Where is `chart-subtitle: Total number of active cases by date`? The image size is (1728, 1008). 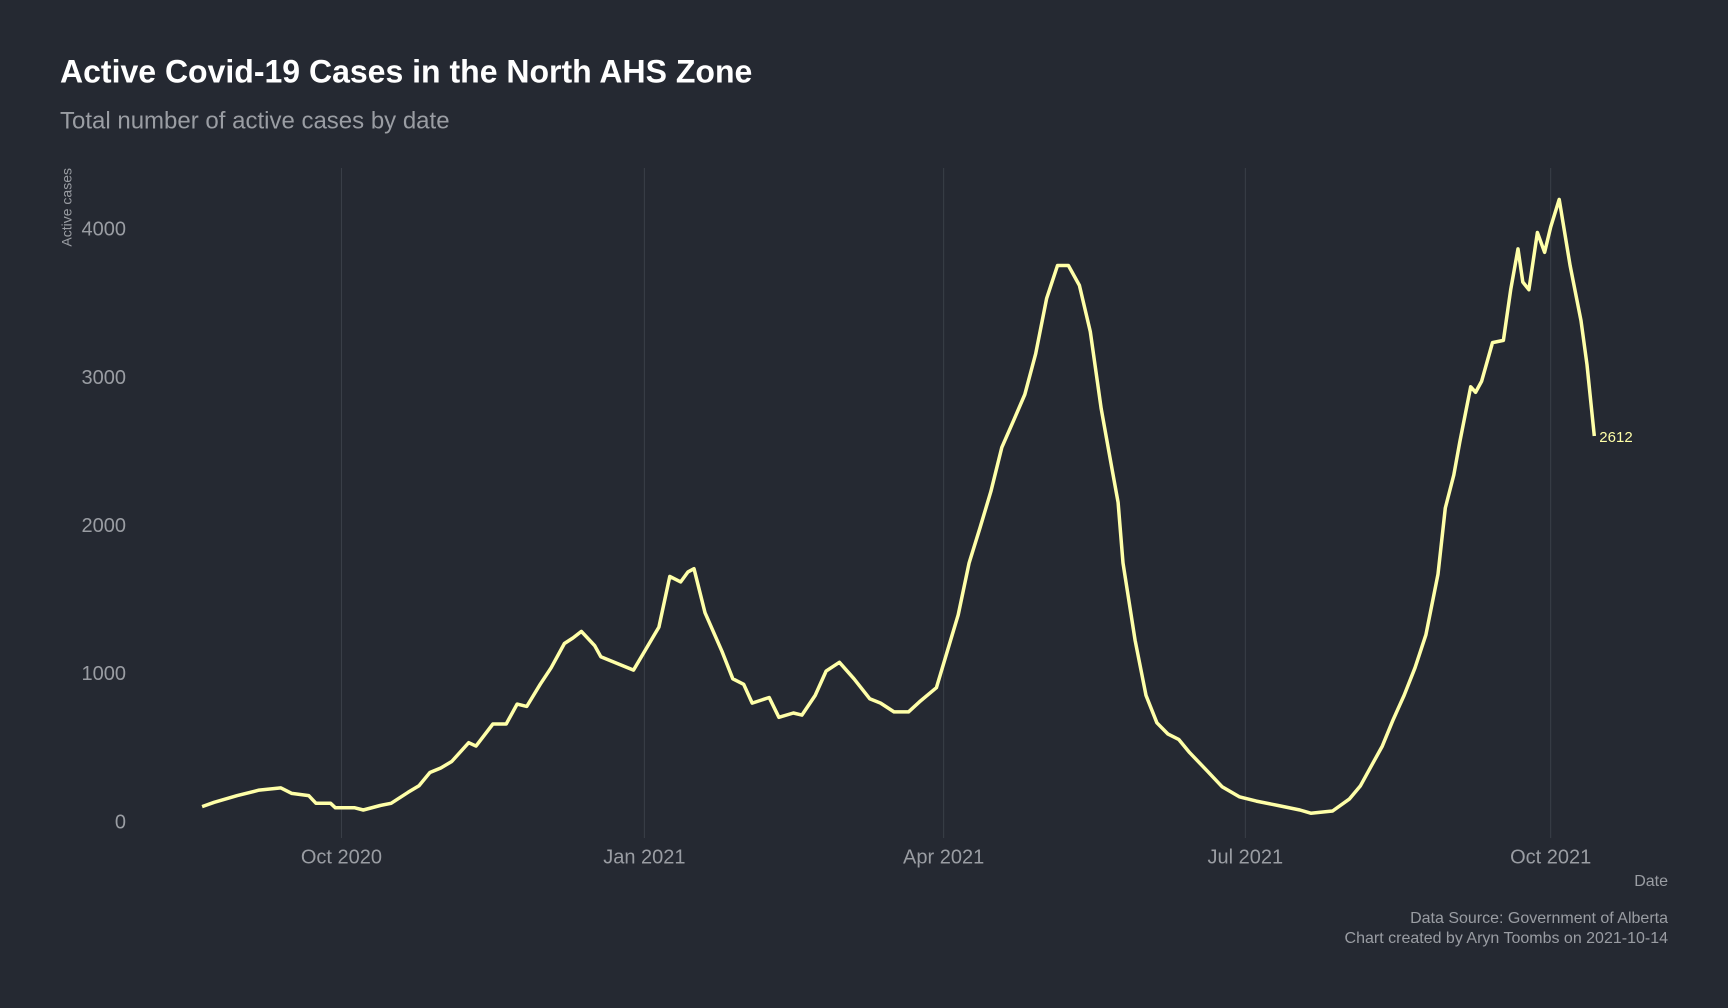 chart-subtitle: Total number of active cases by date is located at coordinates (255, 120).